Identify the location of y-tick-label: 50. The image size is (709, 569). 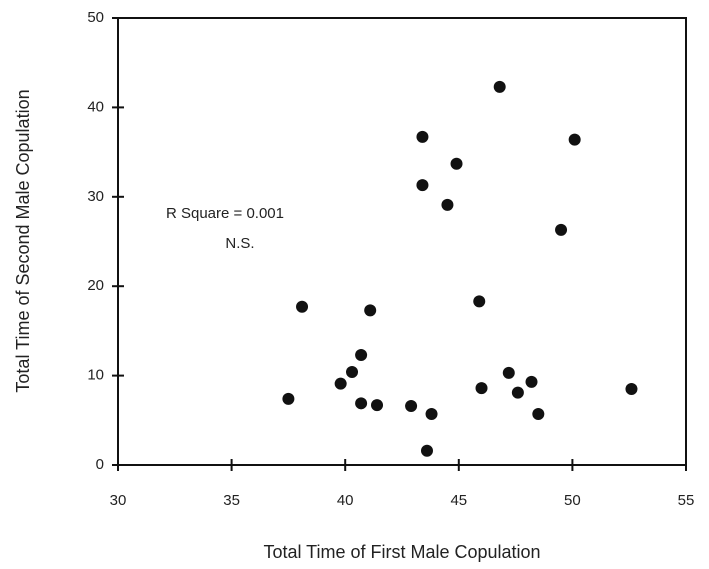
(95, 17).